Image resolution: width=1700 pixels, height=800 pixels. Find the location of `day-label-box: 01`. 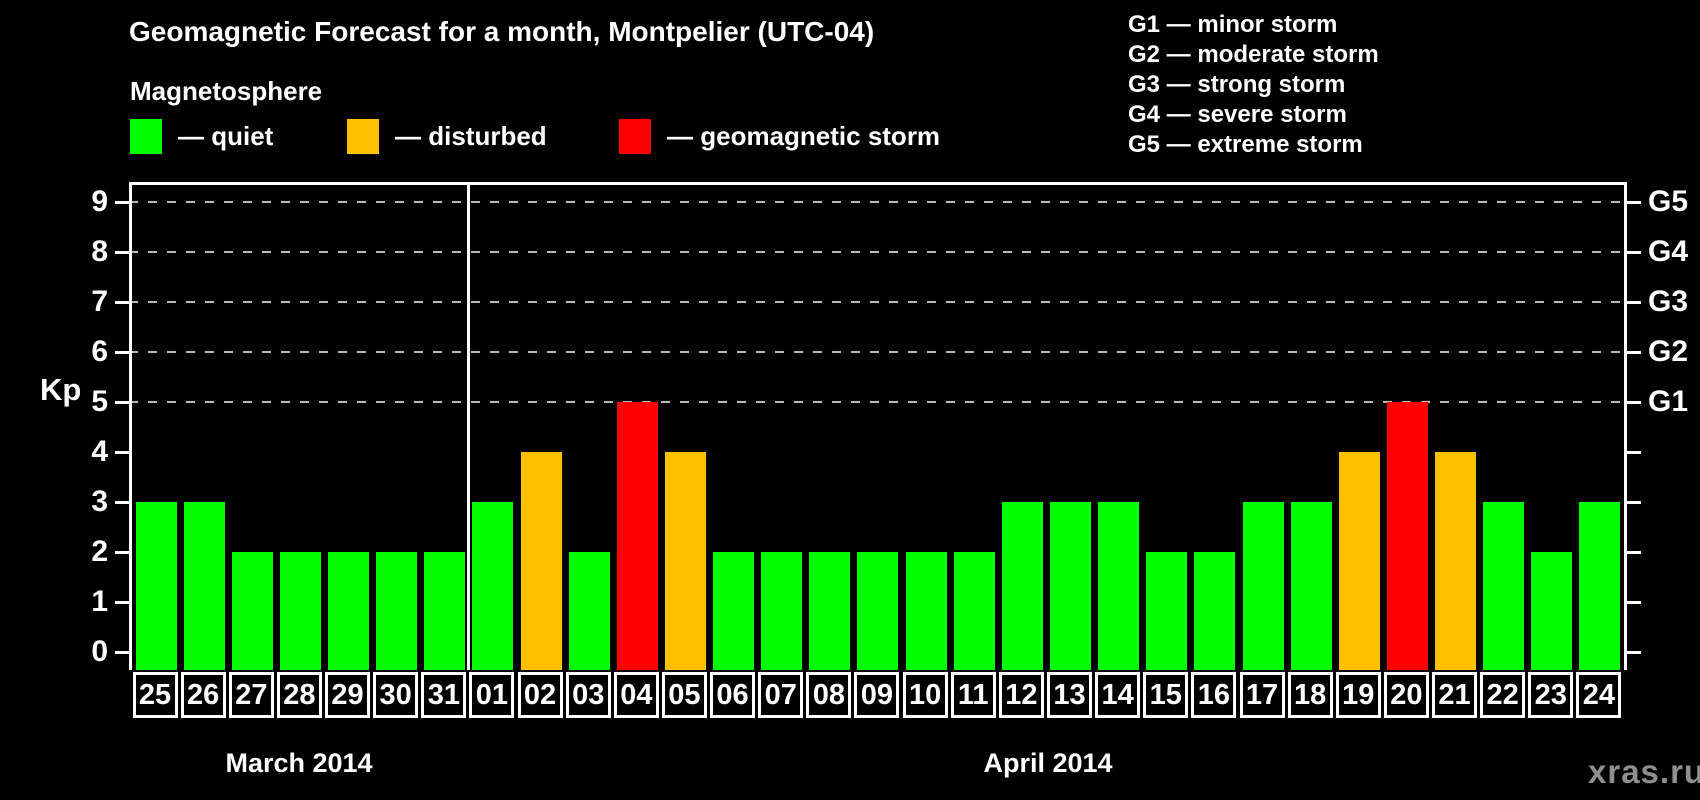

day-label-box: 01 is located at coordinates (492, 695).